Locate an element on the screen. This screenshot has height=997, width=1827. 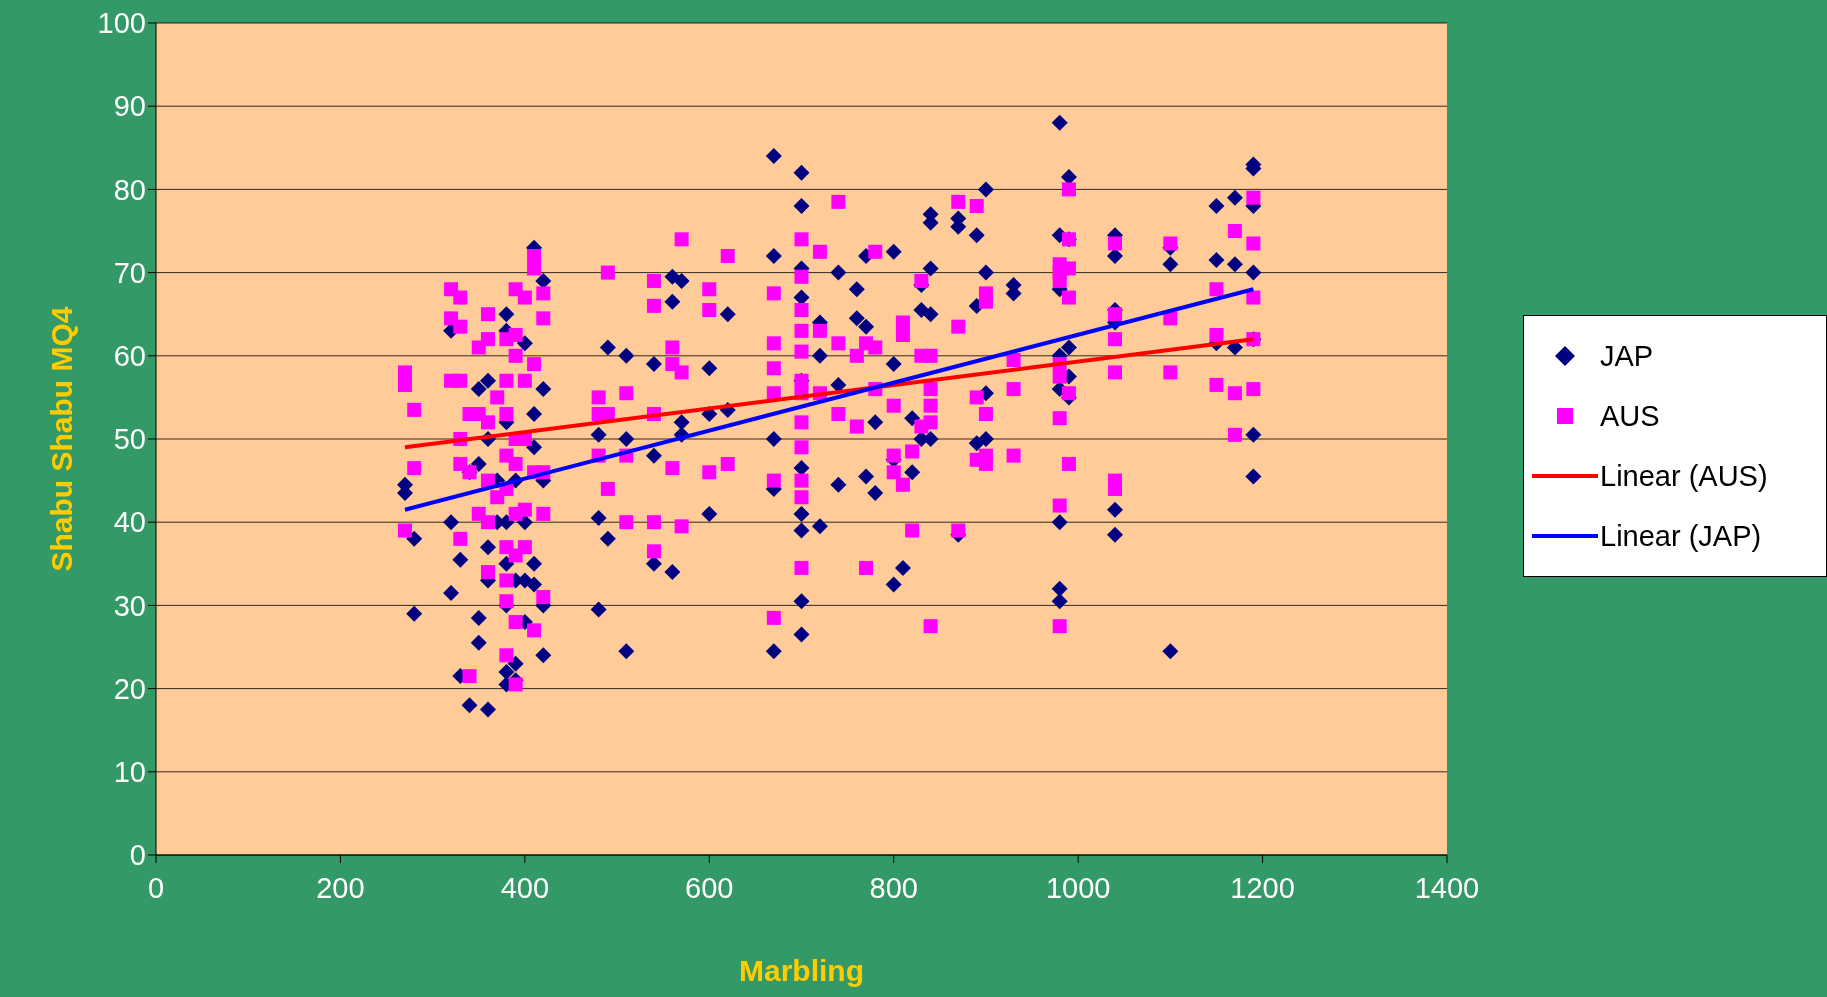
y-tick-label: 70 is located at coordinates (129, 272).